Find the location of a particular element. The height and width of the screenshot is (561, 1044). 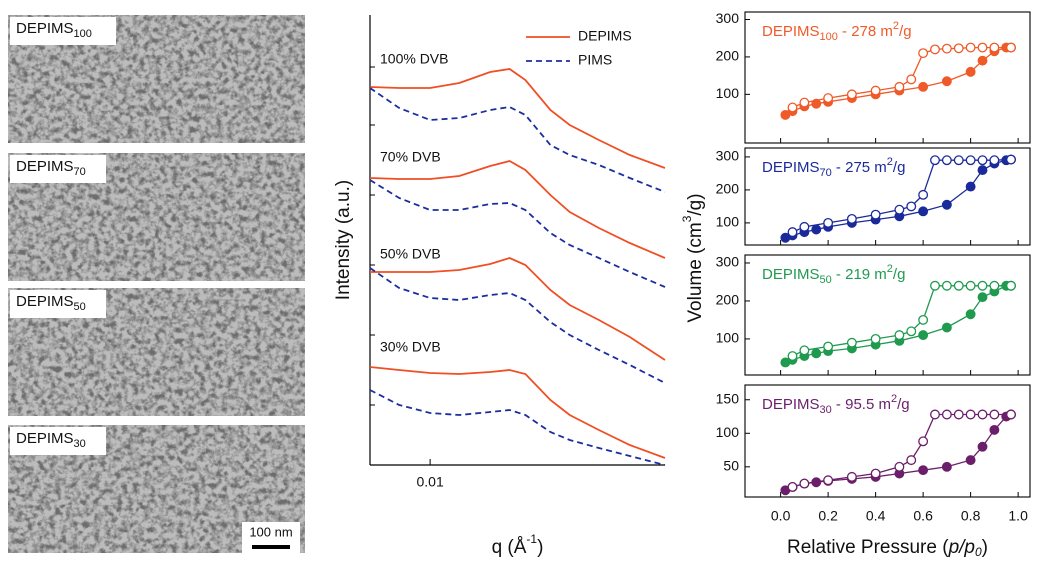

sem-label: DEPIMS70 is located at coordinates (51, 168).